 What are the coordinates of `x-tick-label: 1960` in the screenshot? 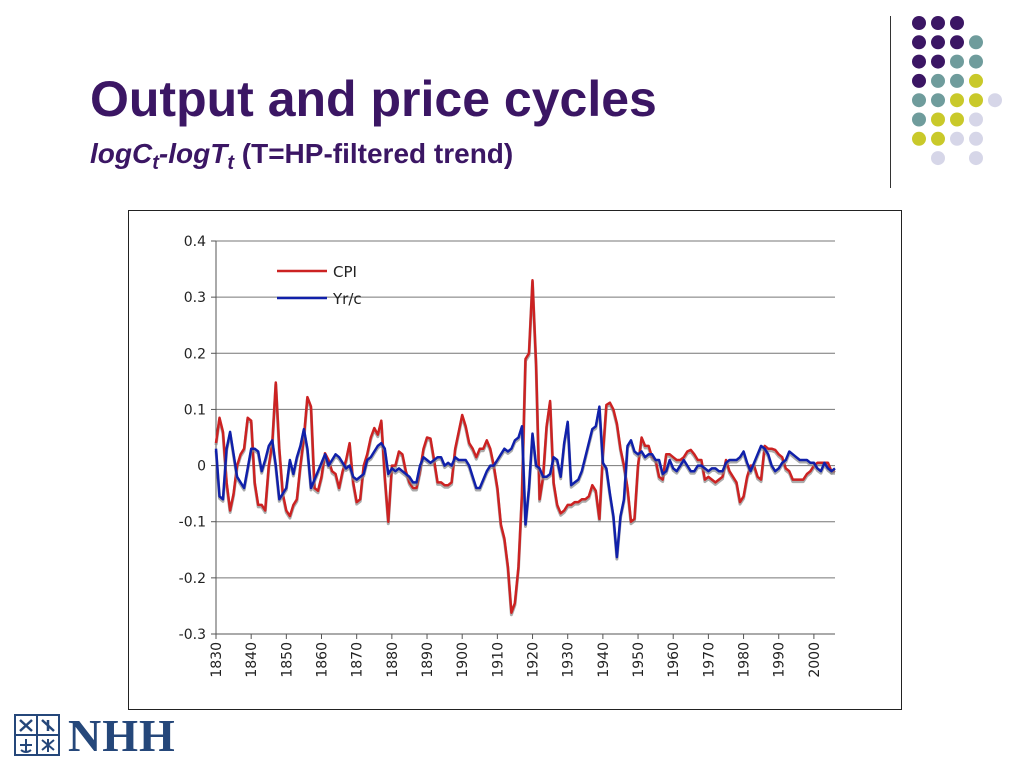 It's located at (674, 660).